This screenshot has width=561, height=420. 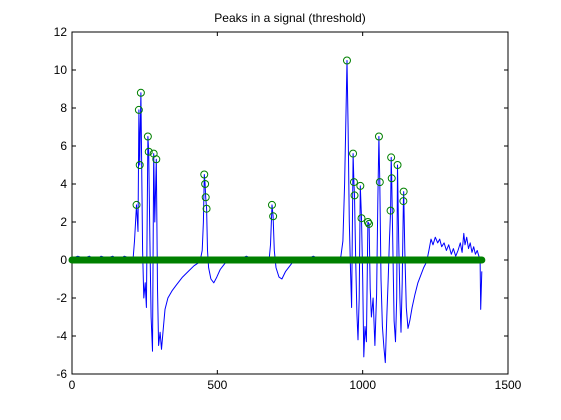 I want to click on x-tick-label: 1500, so click(x=508, y=385).